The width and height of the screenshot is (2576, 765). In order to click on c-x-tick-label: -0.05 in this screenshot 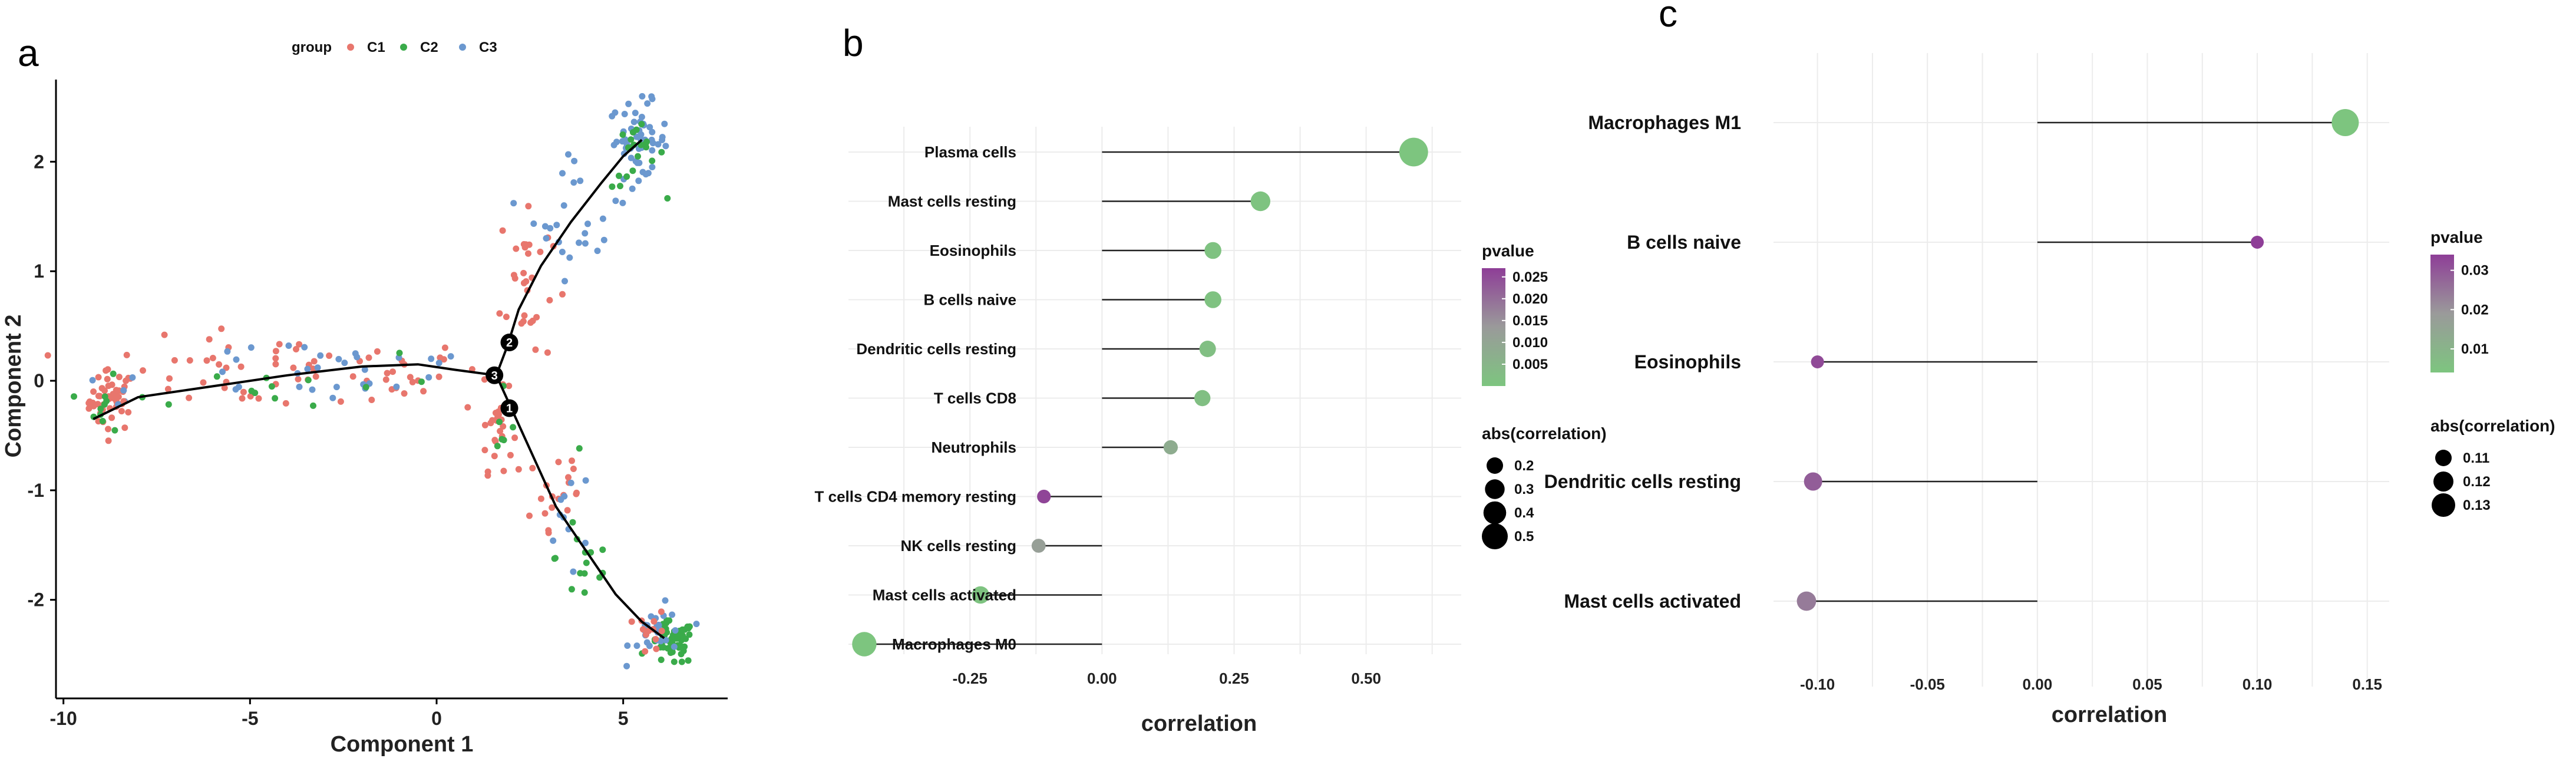, I will do `click(1928, 684)`.